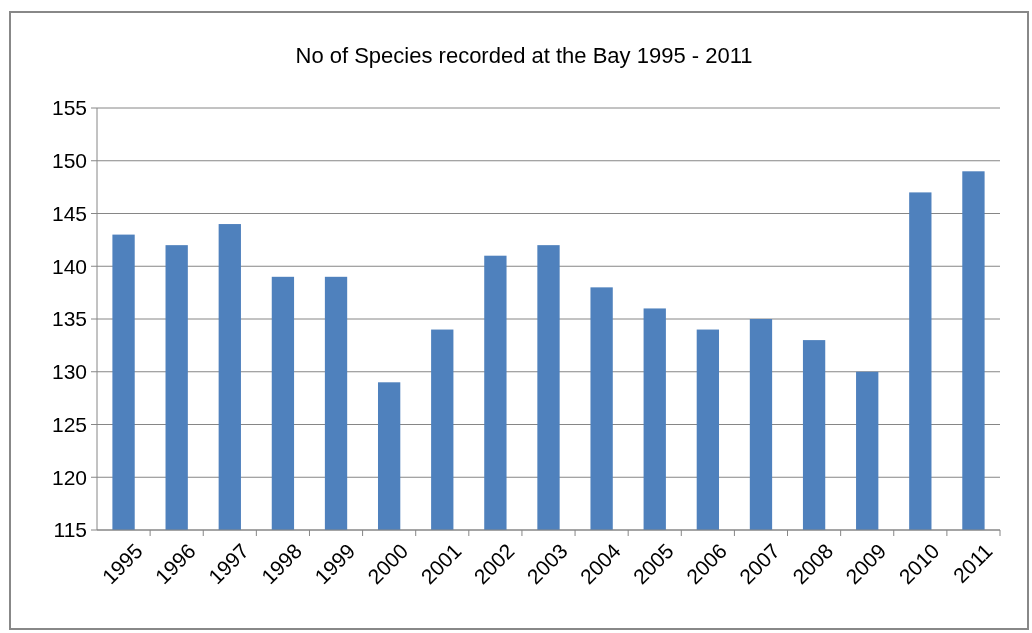 This screenshot has width=1032, height=633. What do you see at coordinates (69, 424) in the screenshot?
I see `y-tick-label: 125` at bounding box center [69, 424].